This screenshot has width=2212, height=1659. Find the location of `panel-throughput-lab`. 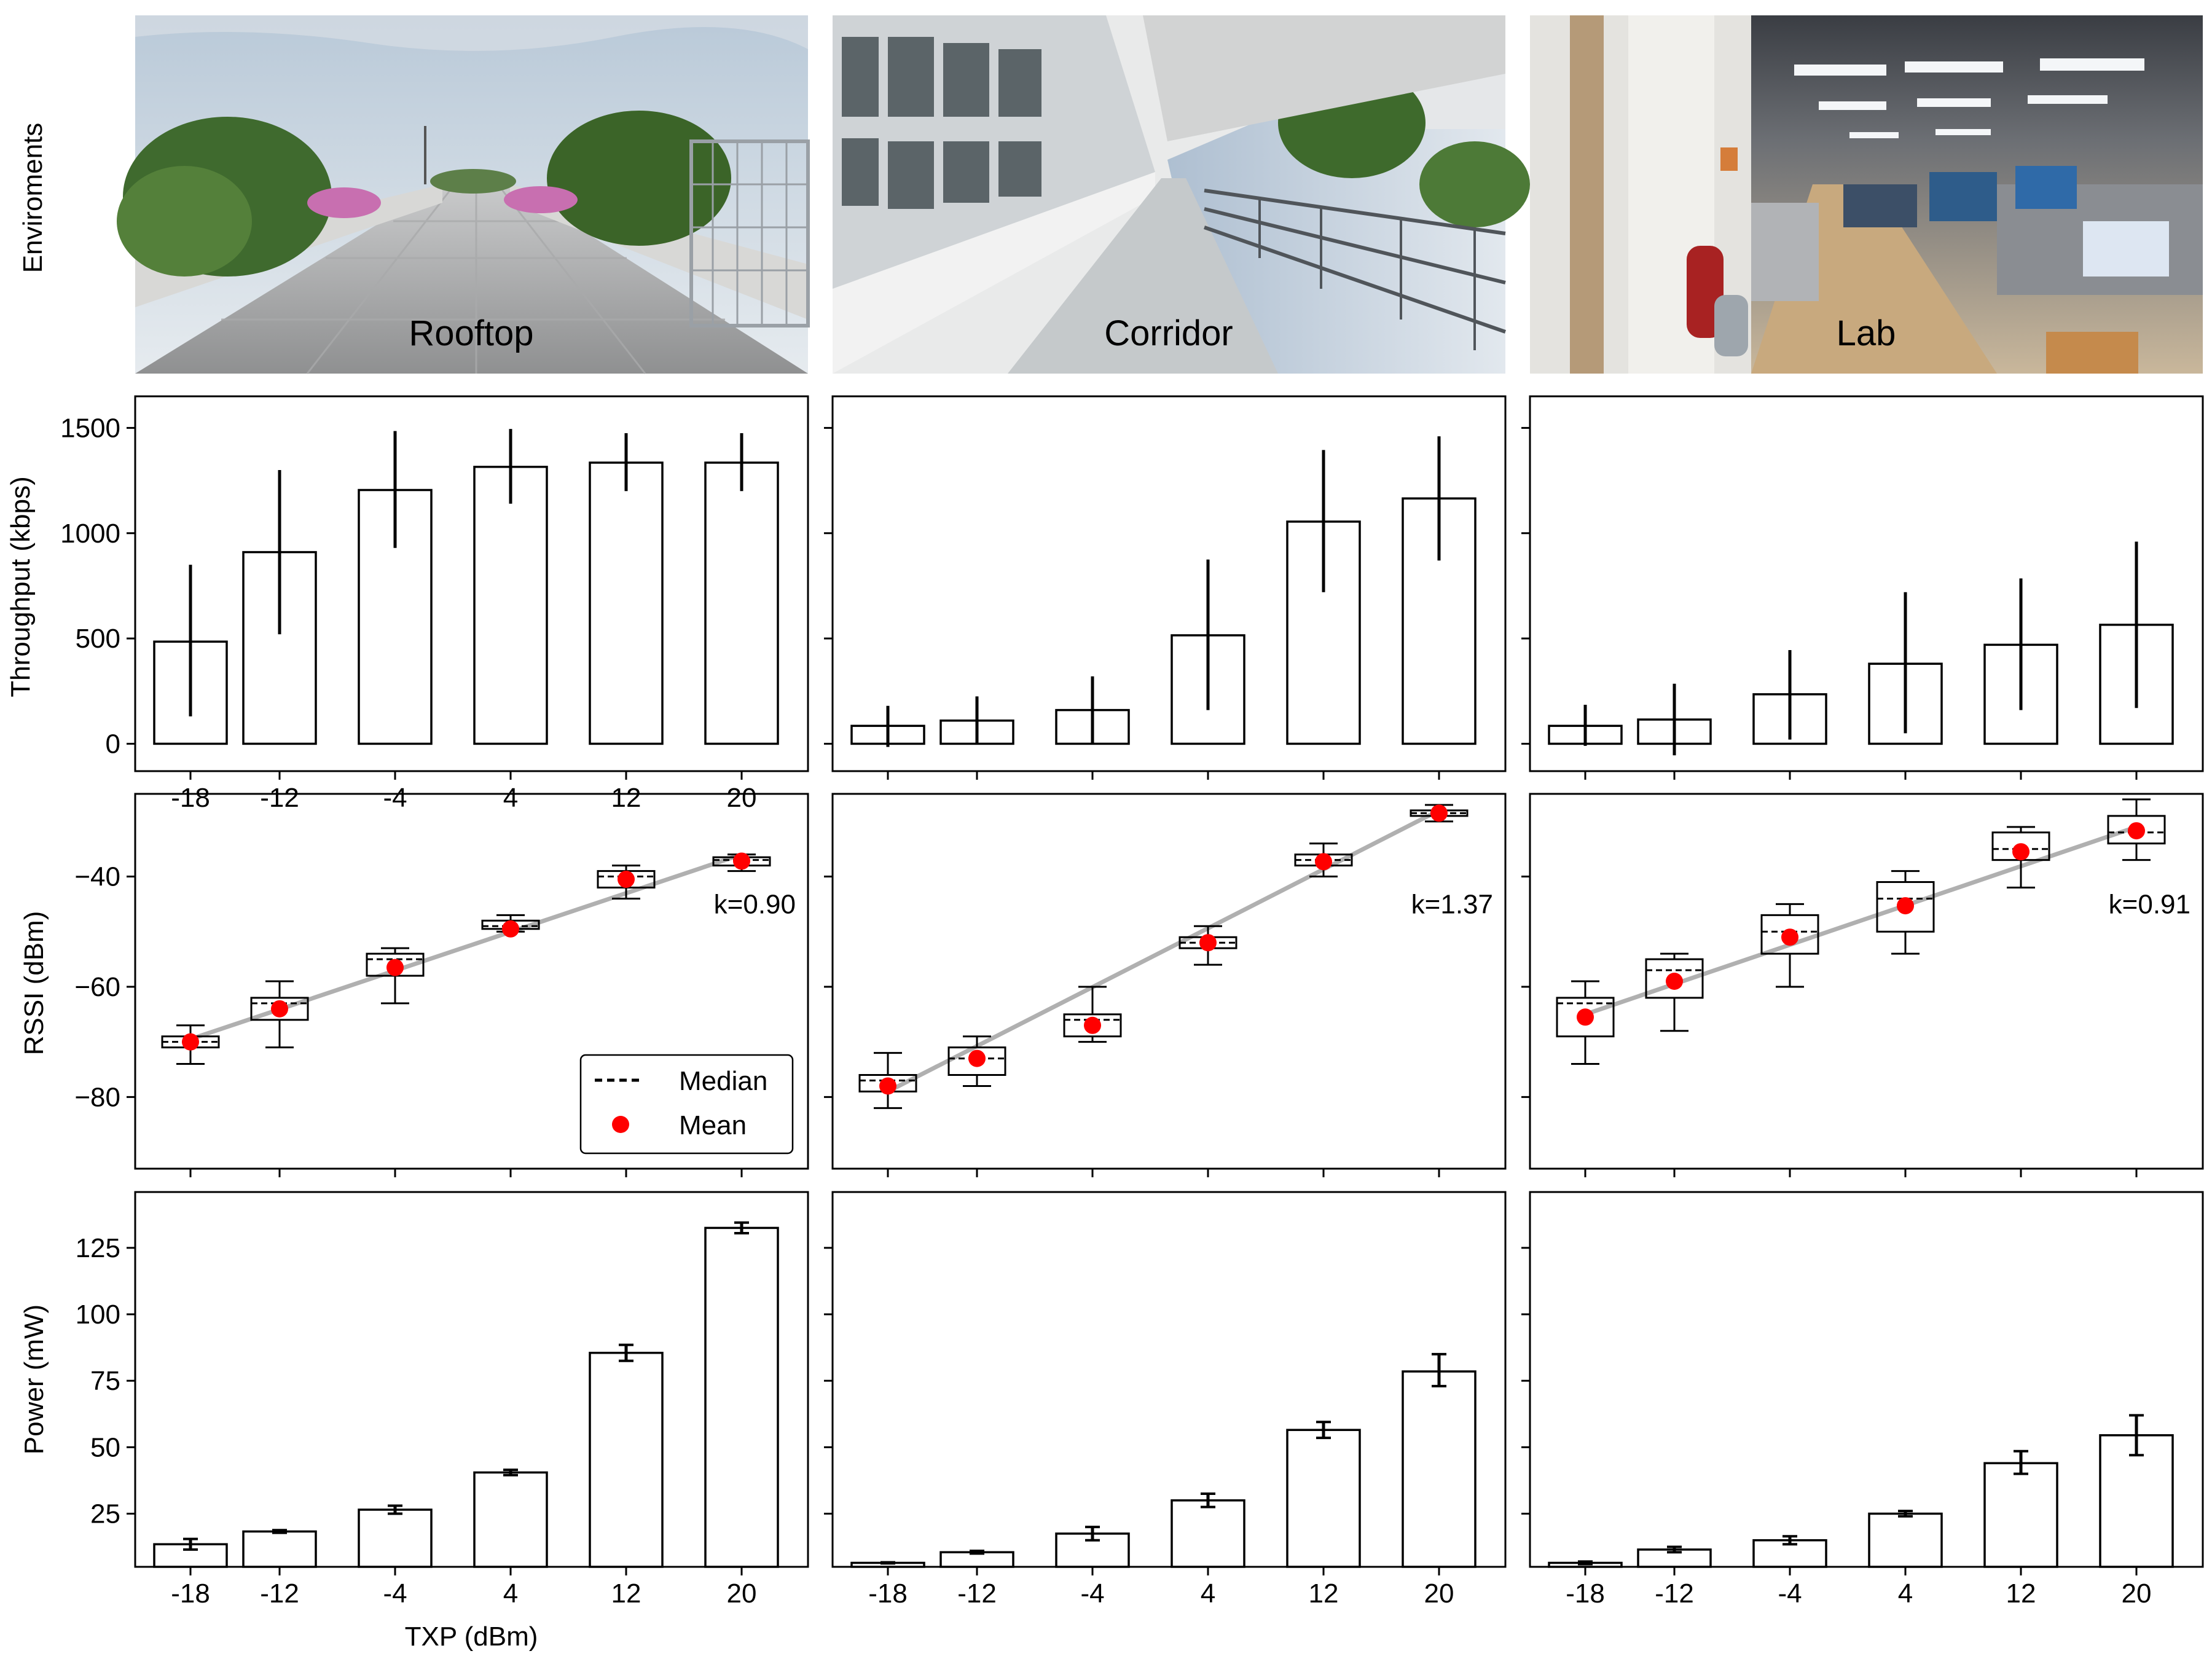

panel-throughput-lab is located at coordinates (1862, 587).